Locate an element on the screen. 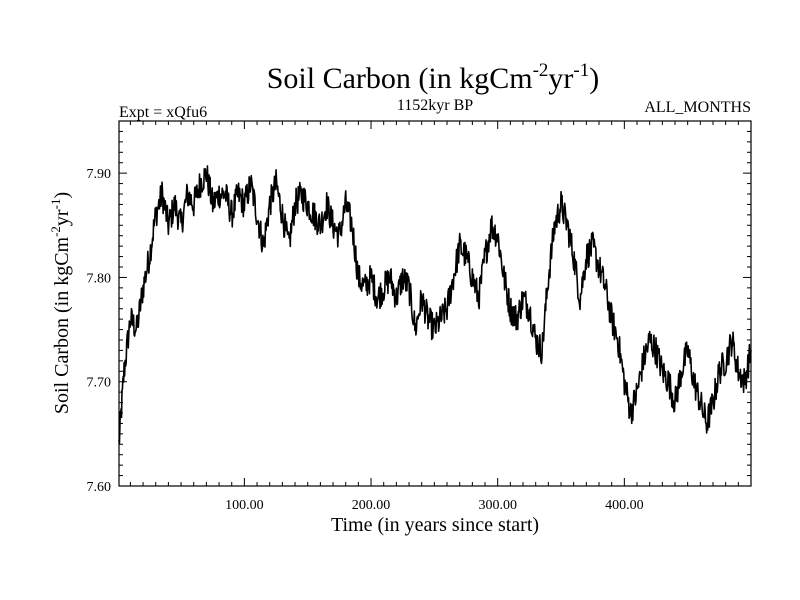  x-tick-label: 300.00 is located at coordinates (497, 505).